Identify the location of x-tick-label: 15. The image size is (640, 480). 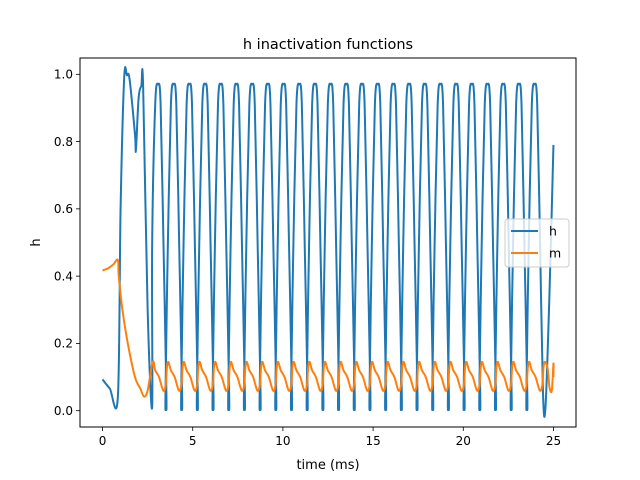
(372, 441).